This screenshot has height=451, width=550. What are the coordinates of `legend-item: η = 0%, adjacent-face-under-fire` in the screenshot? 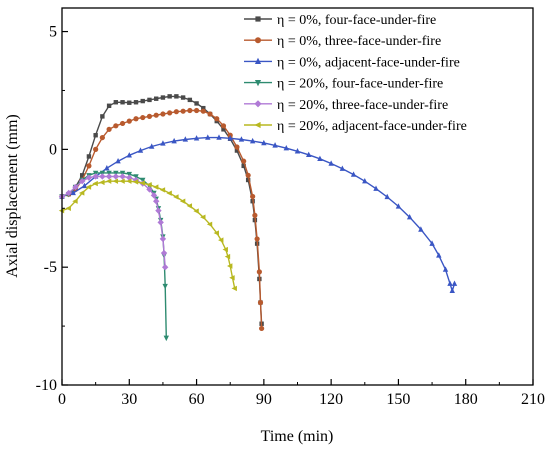 It's located at (352, 62).